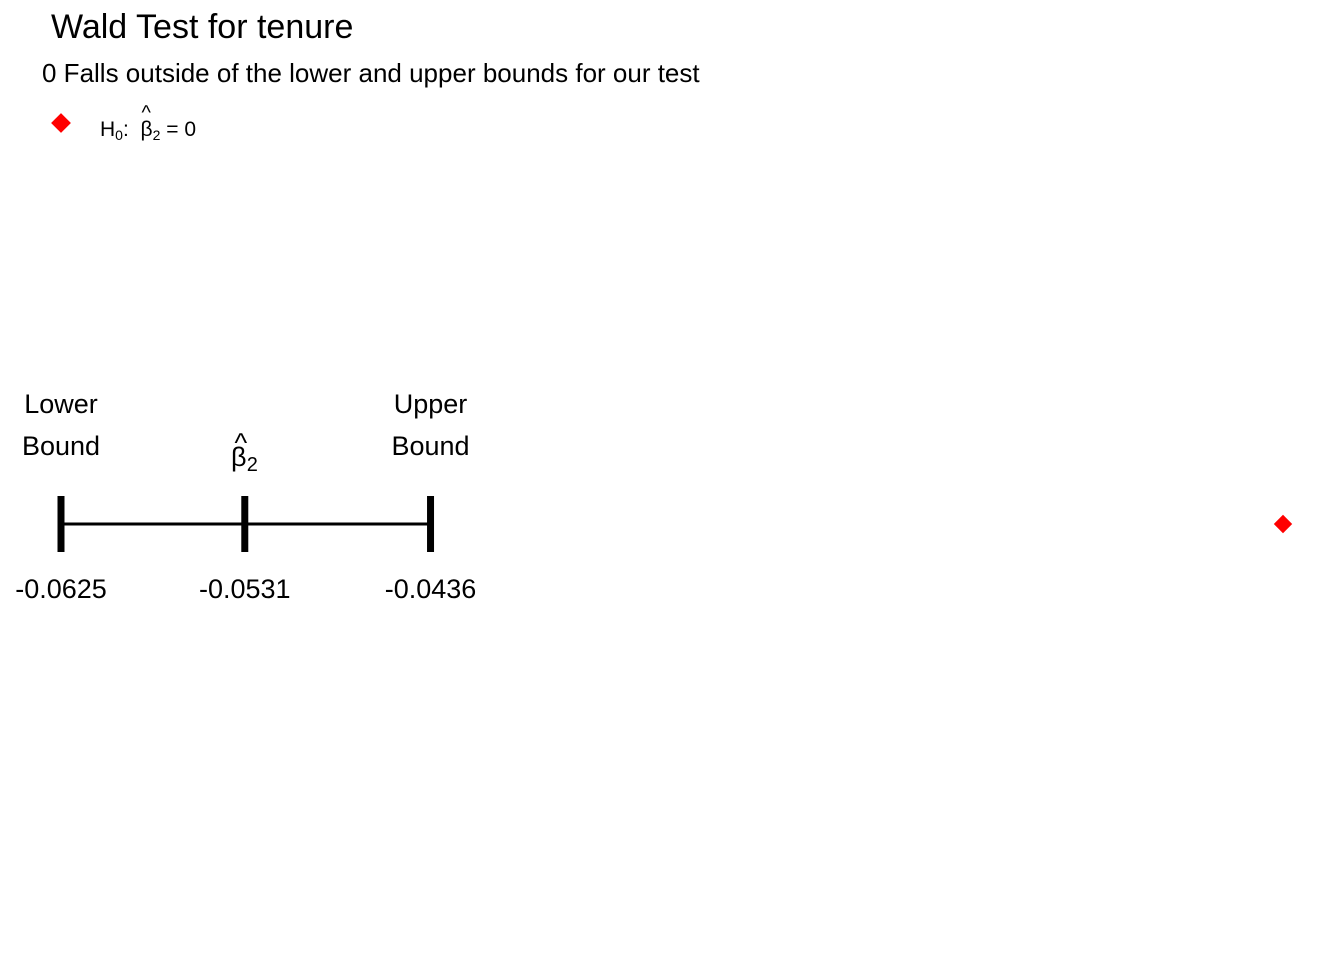  What do you see at coordinates (1283, 524) in the screenshot?
I see `null-hypothesis-marker` at bounding box center [1283, 524].